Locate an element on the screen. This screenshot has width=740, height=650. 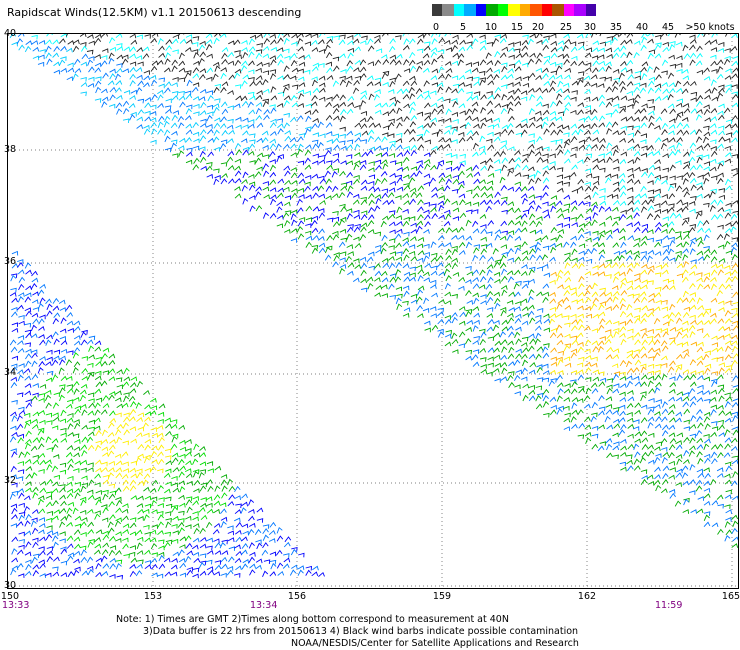
legend-swatch is located at coordinates (536, 10).